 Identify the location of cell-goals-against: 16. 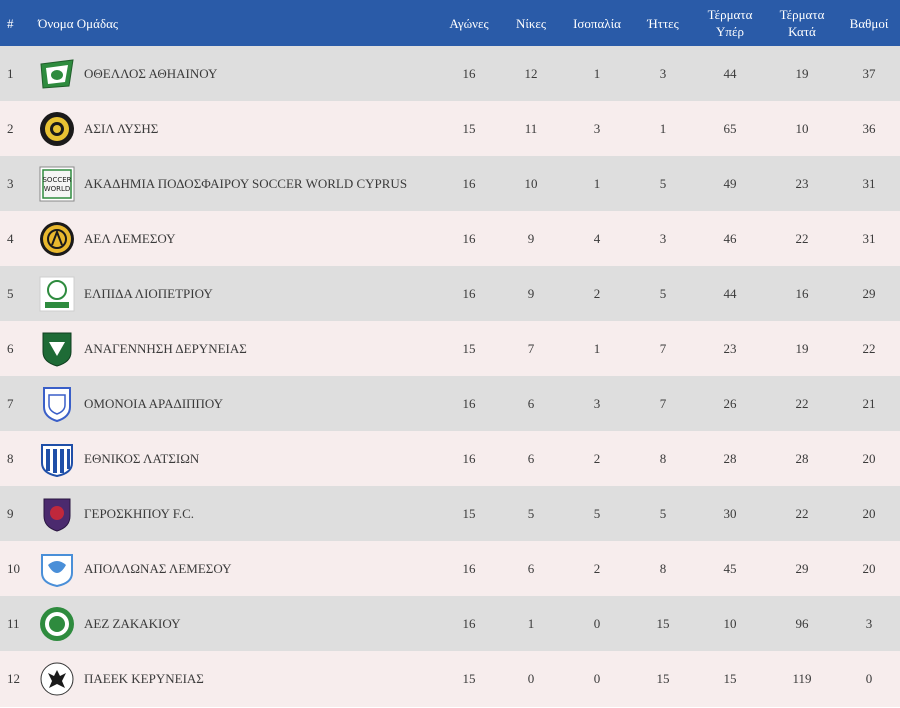
(802, 293).